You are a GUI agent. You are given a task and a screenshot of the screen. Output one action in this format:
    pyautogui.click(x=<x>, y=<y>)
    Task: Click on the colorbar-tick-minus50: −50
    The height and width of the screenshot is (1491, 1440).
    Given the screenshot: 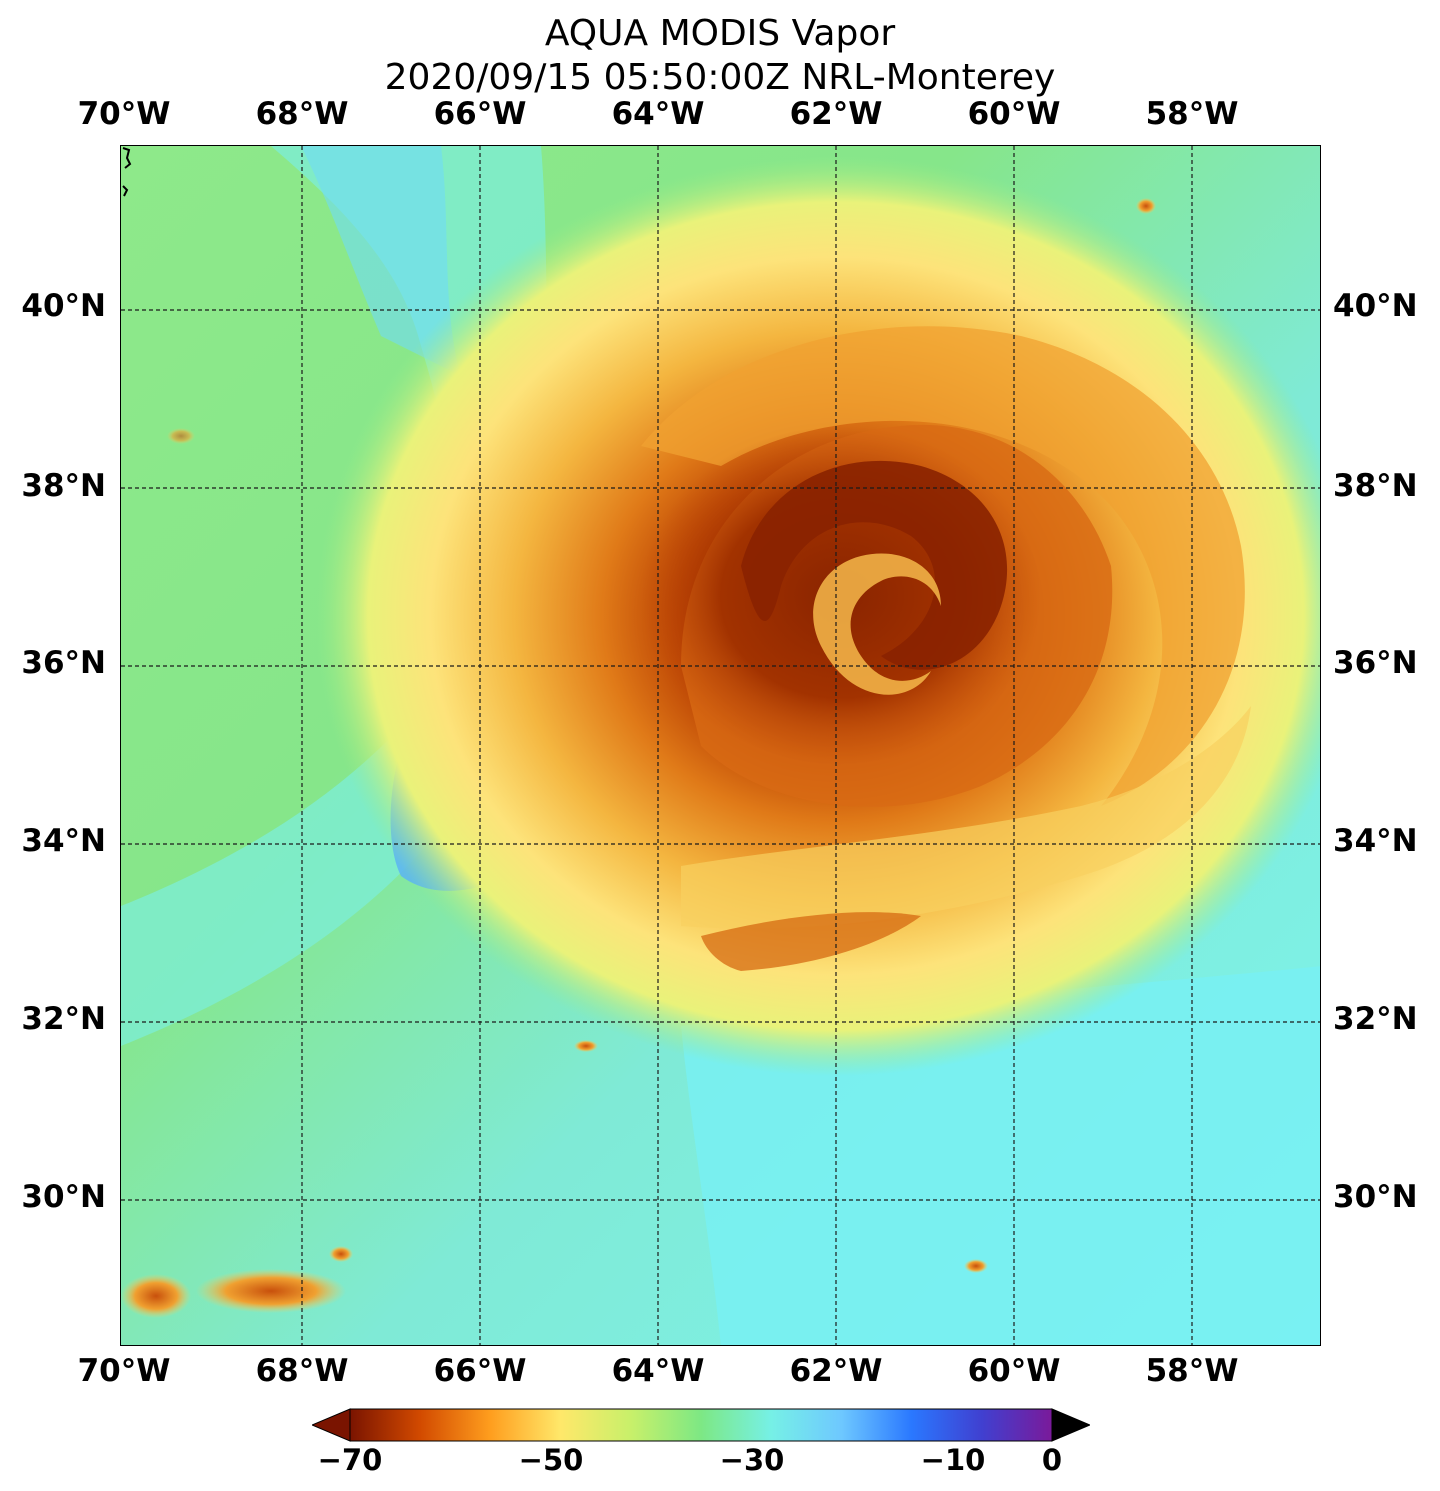 What is the action you would take?
    pyautogui.click(x=551, y=1460)
    